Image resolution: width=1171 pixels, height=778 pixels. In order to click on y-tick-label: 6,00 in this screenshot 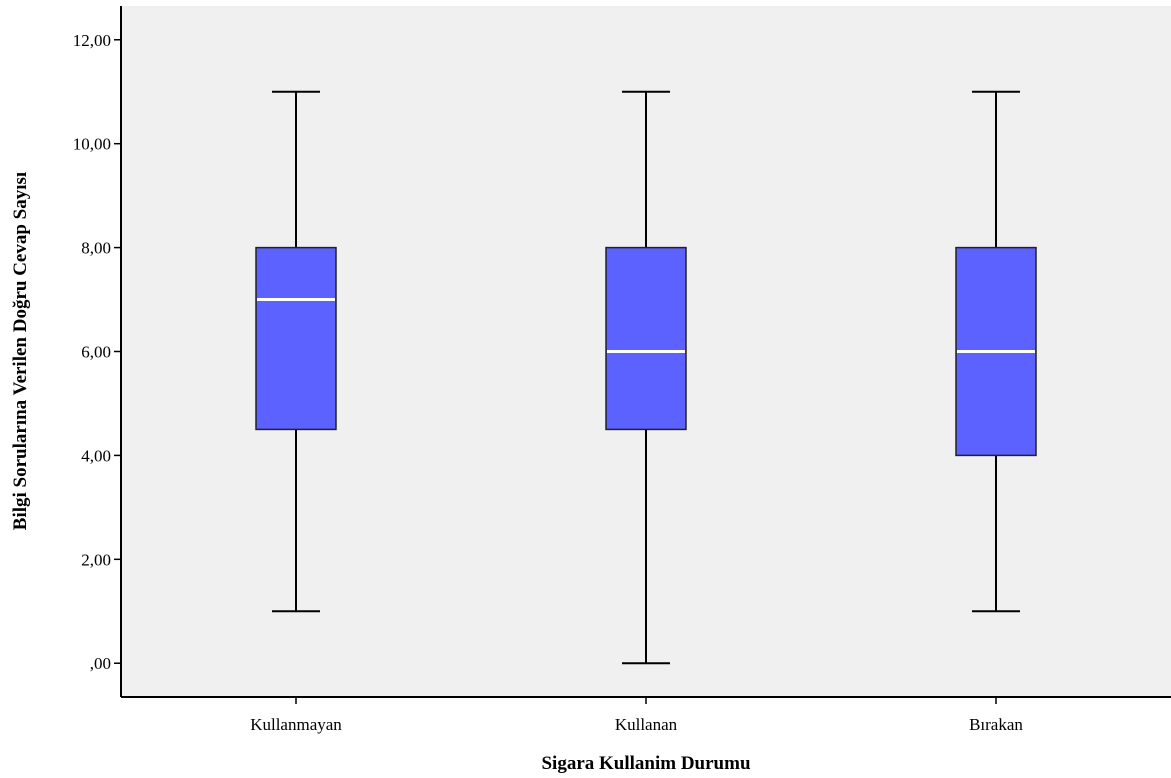, I will do `click(96, 352)`.